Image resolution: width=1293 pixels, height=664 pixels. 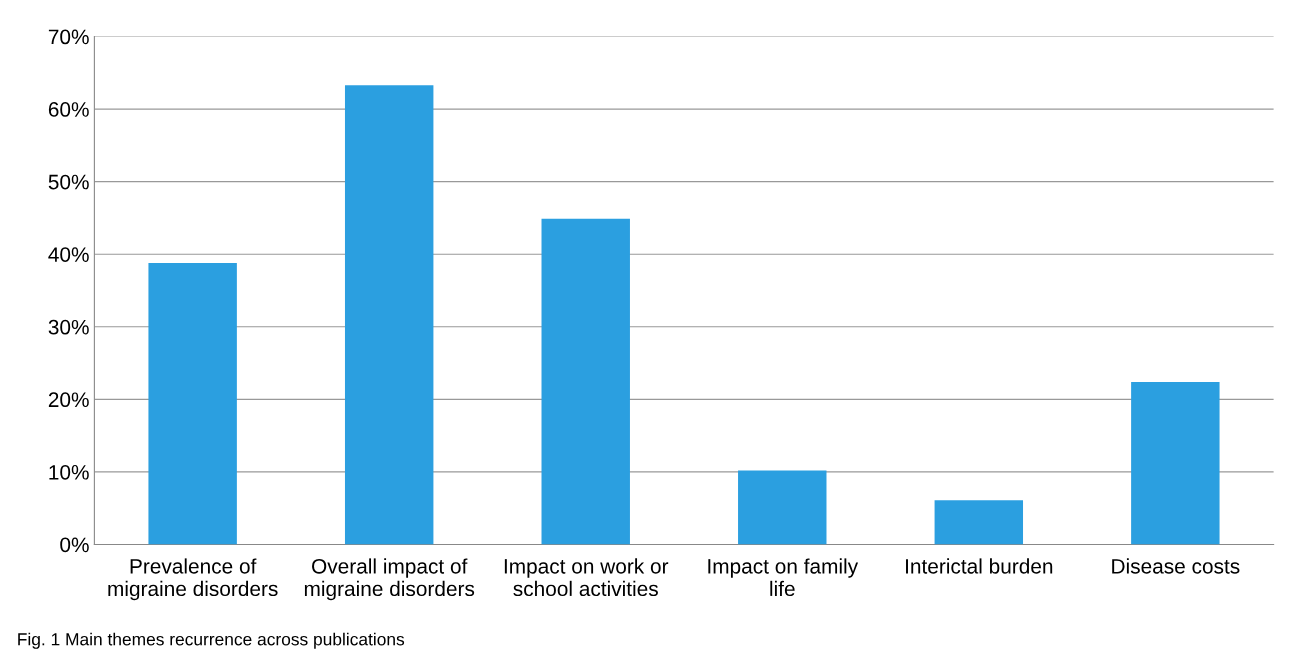 I want to click on x-tick-label: Overall impact of migraine disorders, so click(x=389, y=579).